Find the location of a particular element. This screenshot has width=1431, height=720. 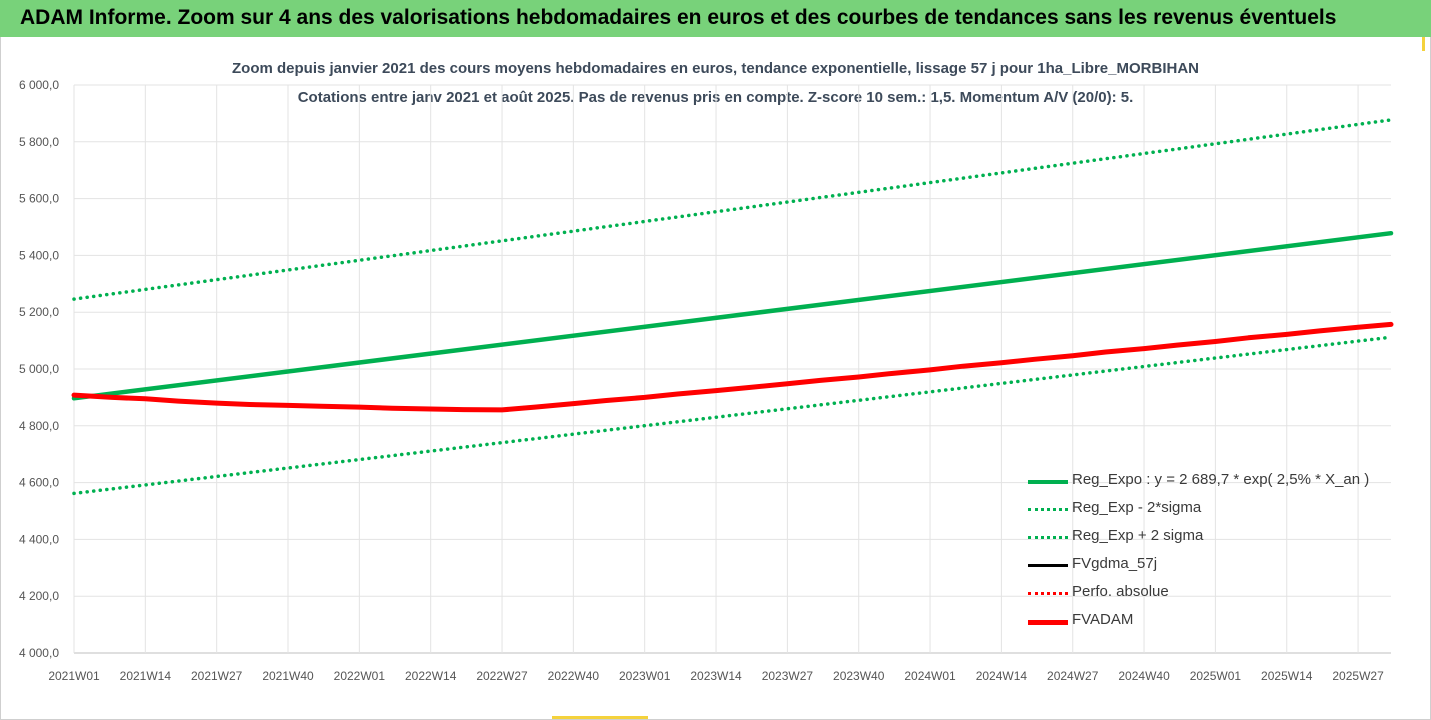

y-tick-label: 5 200,0 is located at coordinates (39, 312).